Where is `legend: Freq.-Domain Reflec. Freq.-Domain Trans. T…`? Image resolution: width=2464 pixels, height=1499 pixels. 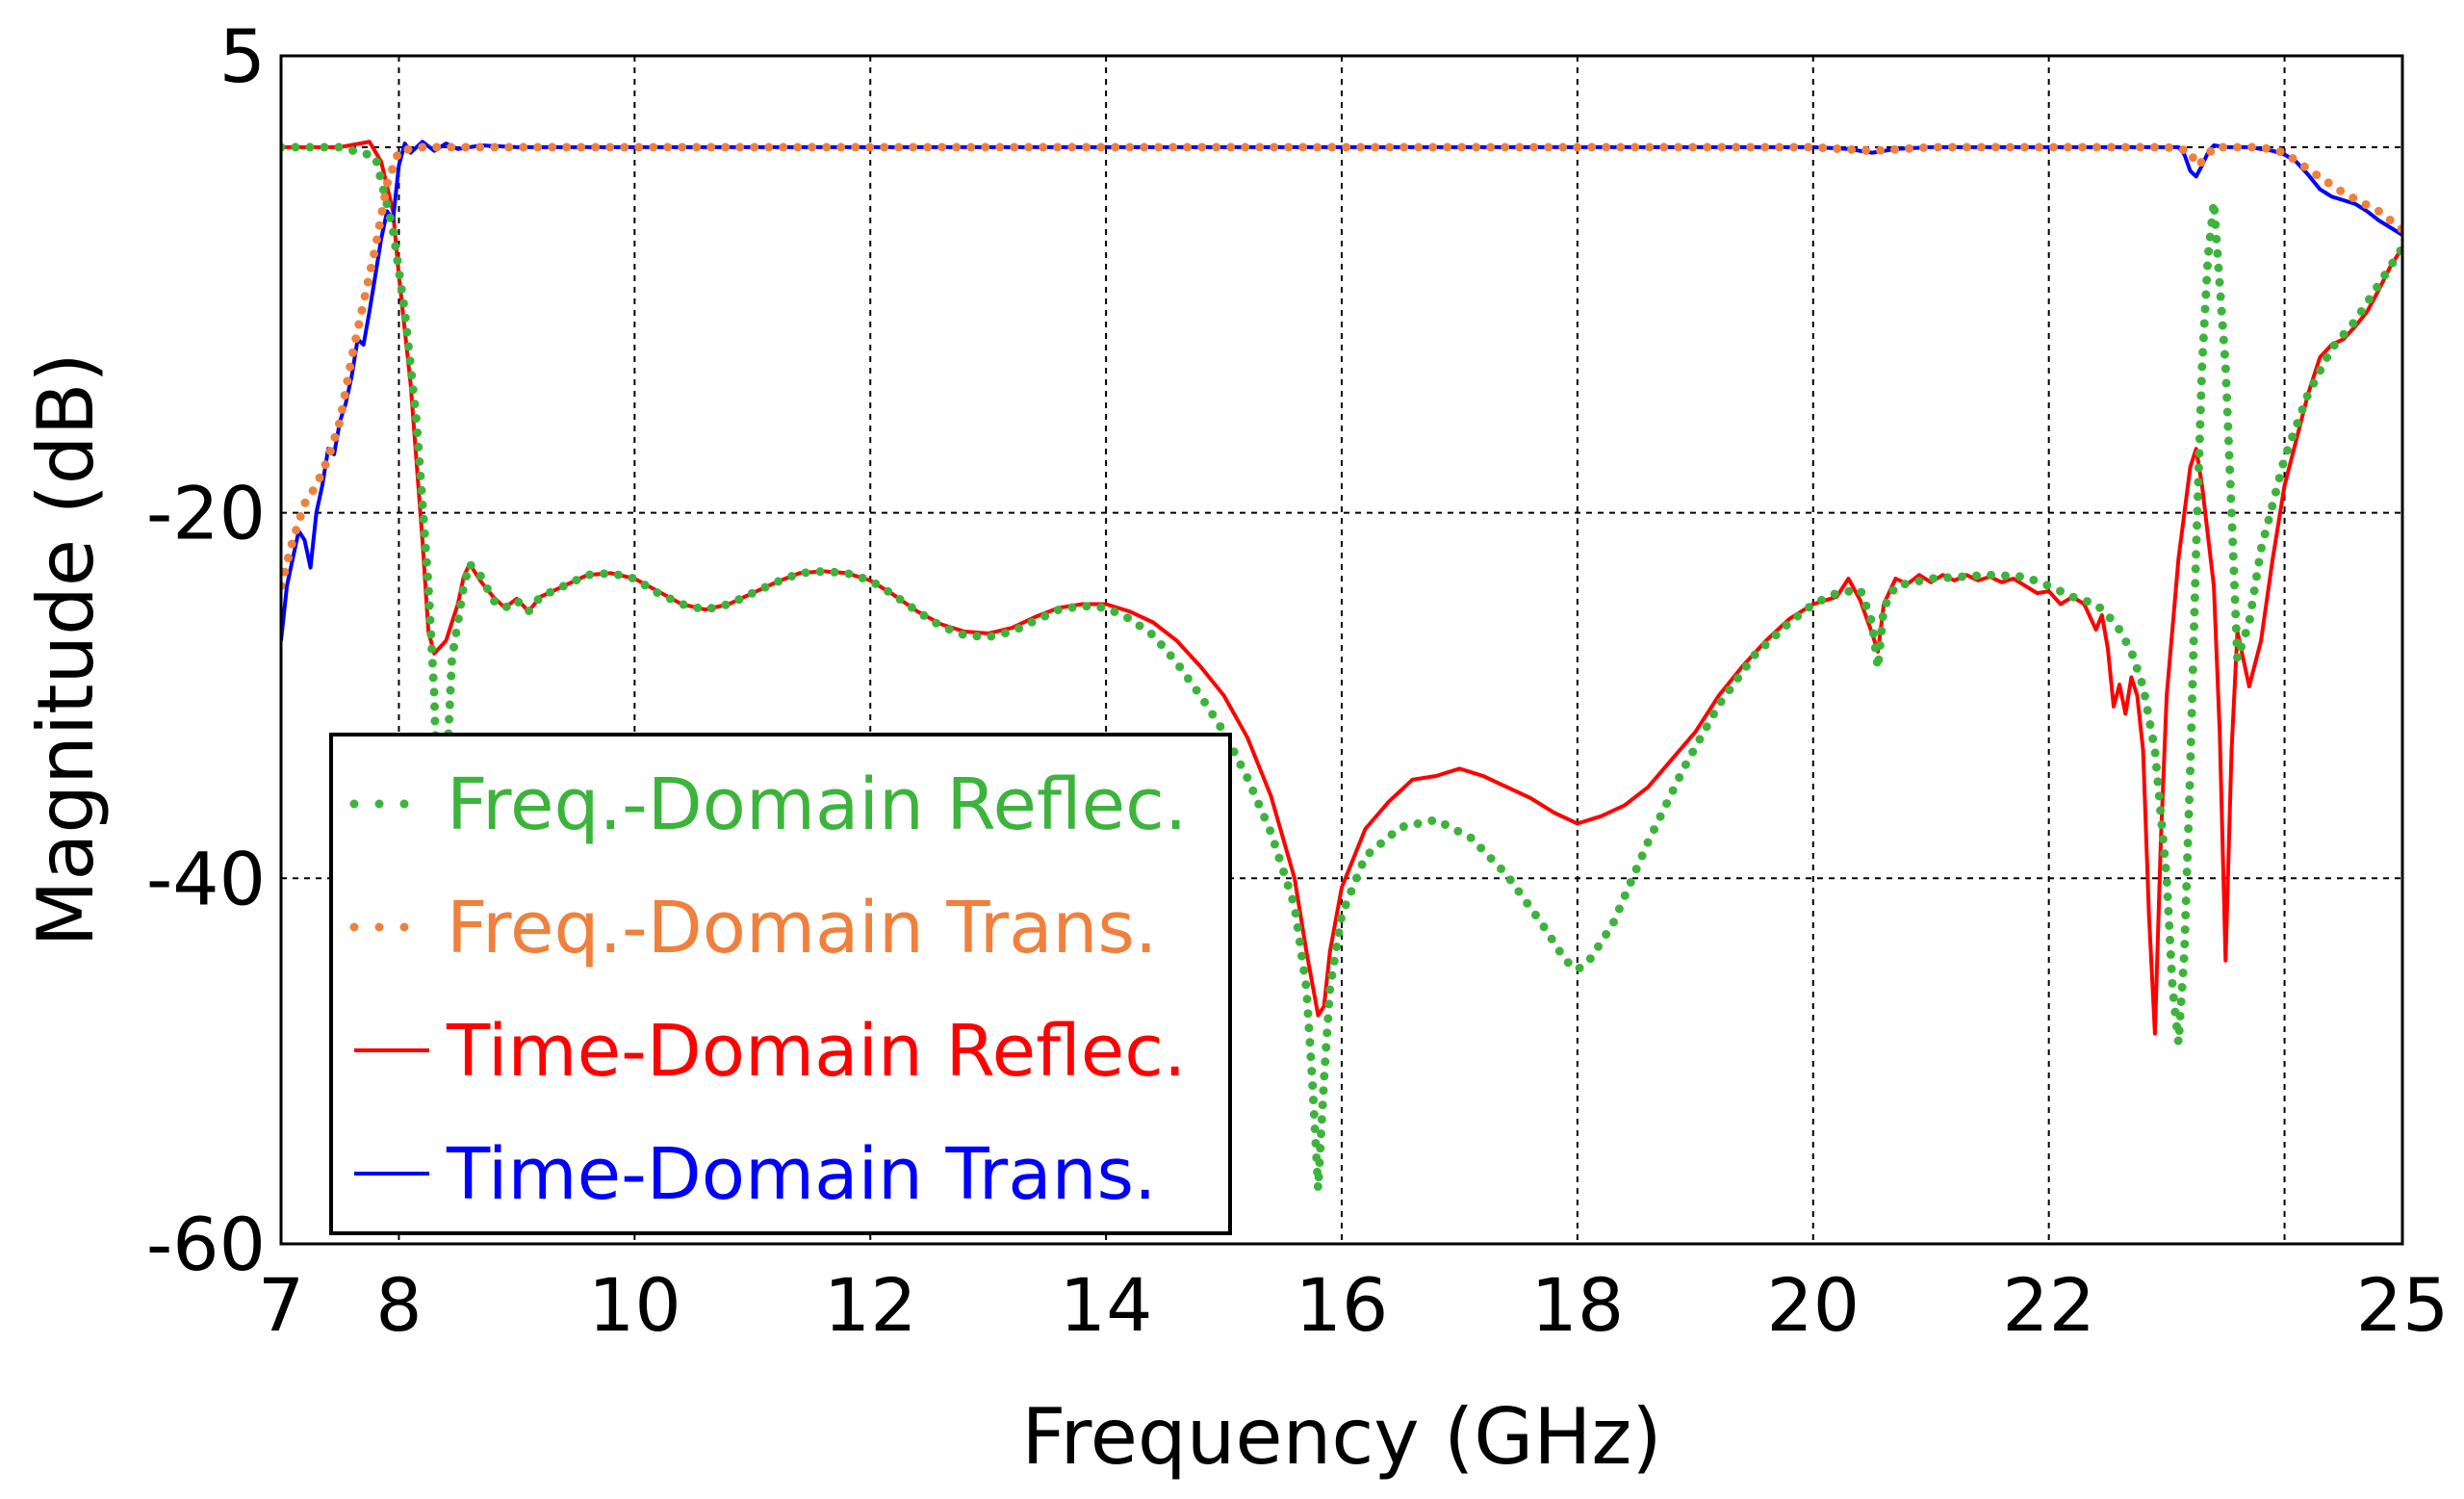
legend: Freq.-Domain Reflec. Freq.-Domain Trans. T… is located at coordinates (780, 984).